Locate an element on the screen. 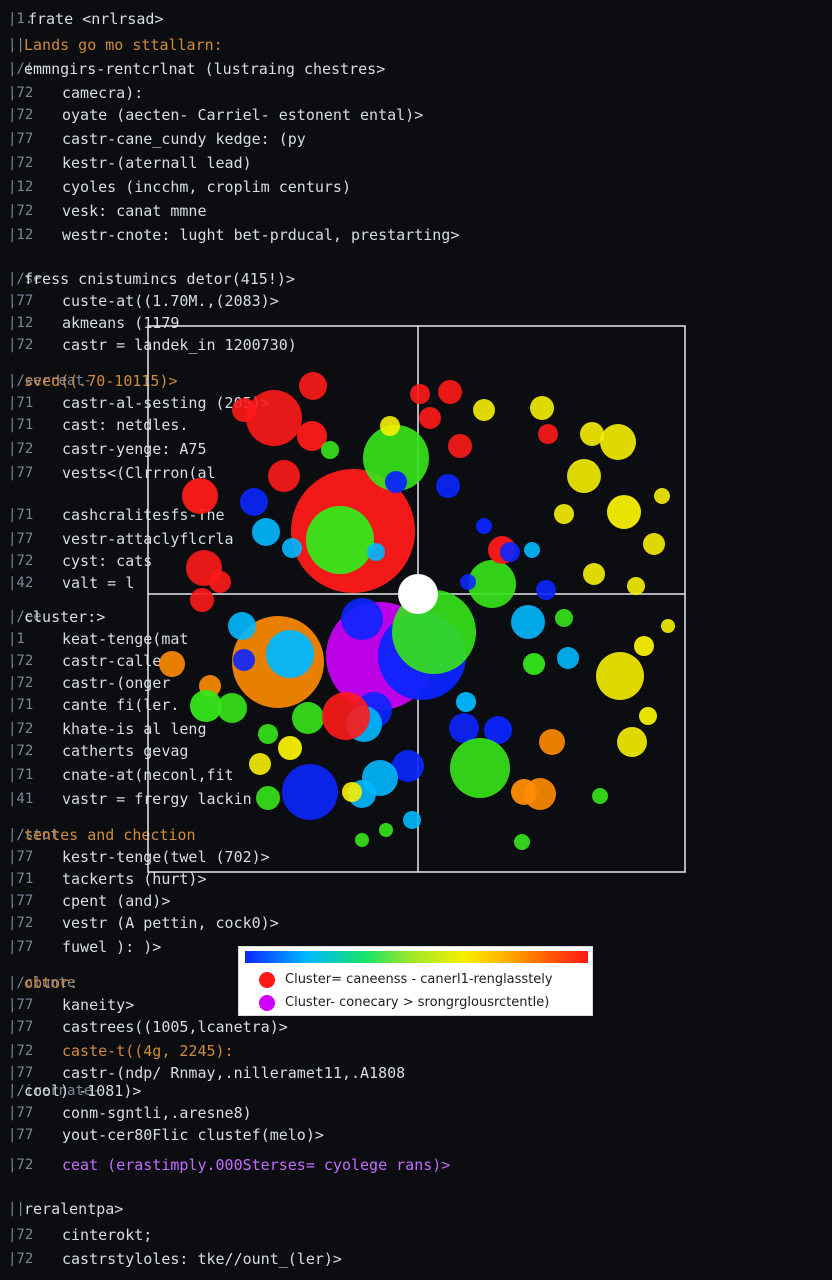  code-text: tackerts (hurt)> is located at coordinates (134, 879).